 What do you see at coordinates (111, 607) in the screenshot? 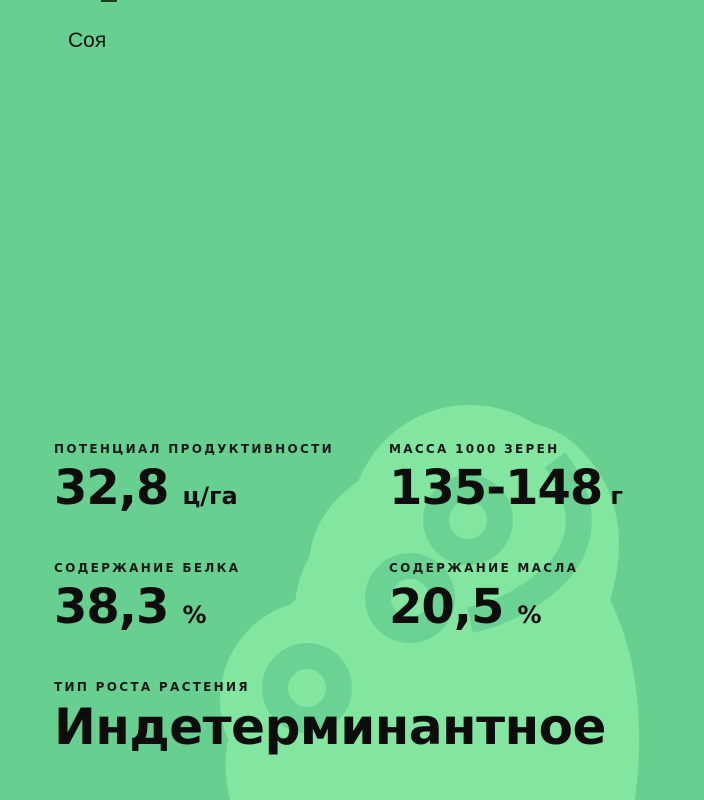
I see `stat-value: 38,3` at bounding box center [111, 607].